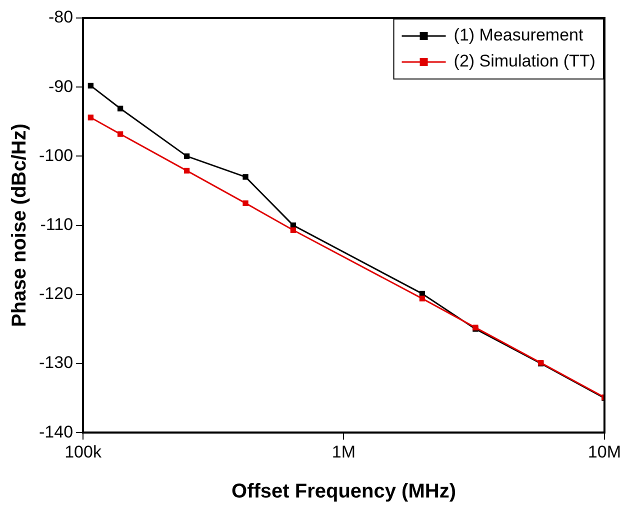  Describe the element at coordinates (61, 17) in the screenshot. I see `y-tick-label: -80` at that location.